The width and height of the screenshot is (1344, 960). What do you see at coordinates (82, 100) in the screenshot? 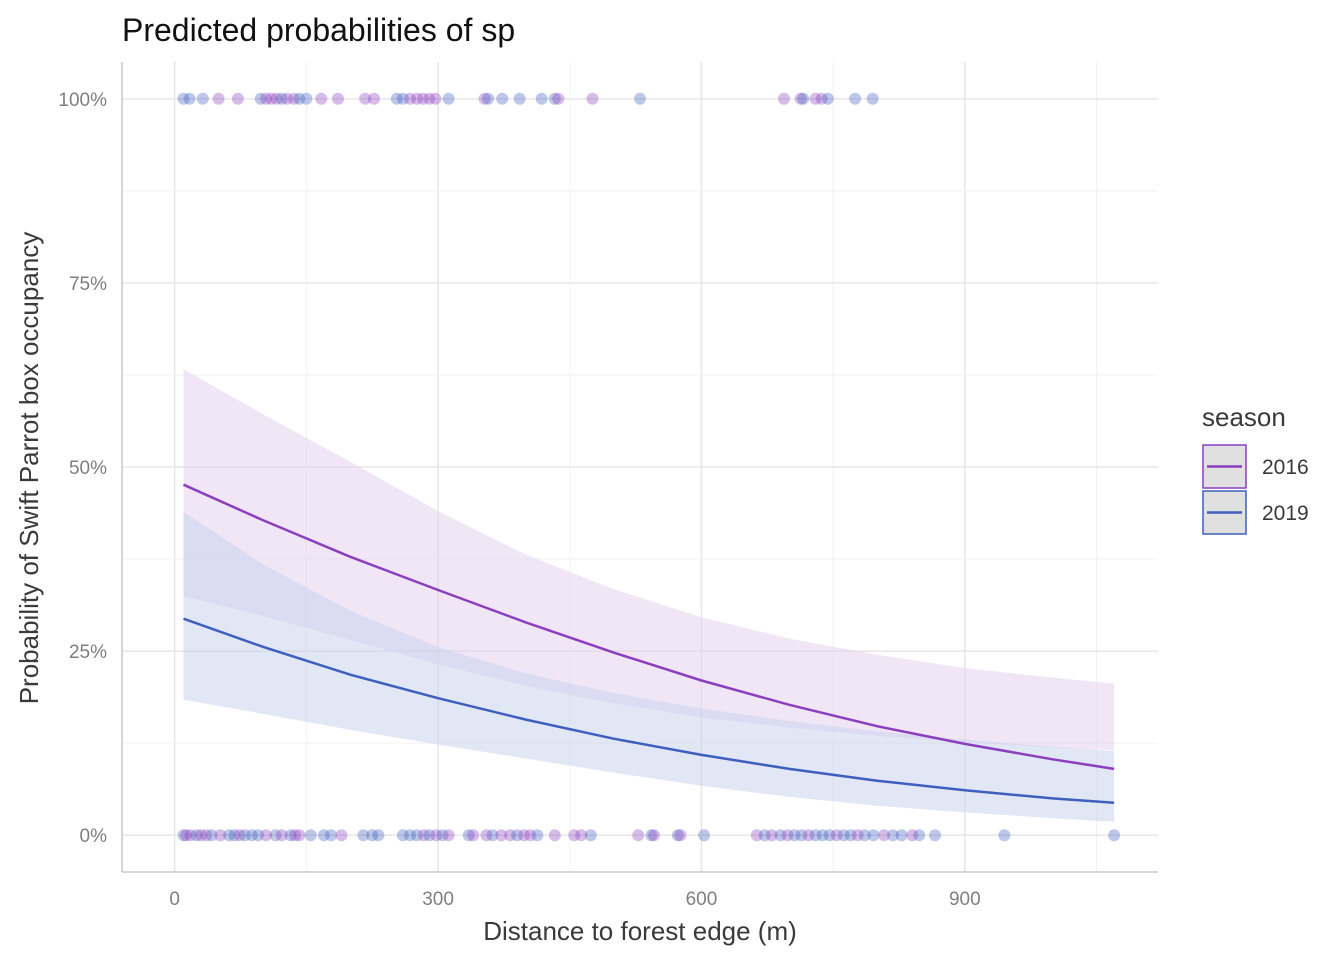
I see `y-tick-label: 100%` at bounding box center [82, 100].